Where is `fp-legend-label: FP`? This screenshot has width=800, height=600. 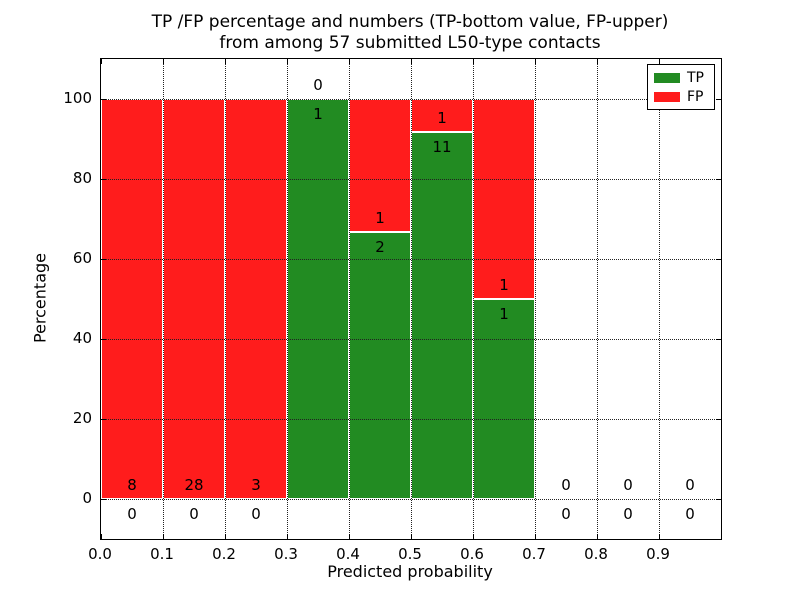 fp-legend-label: FP is located at coordinates (695, 96).